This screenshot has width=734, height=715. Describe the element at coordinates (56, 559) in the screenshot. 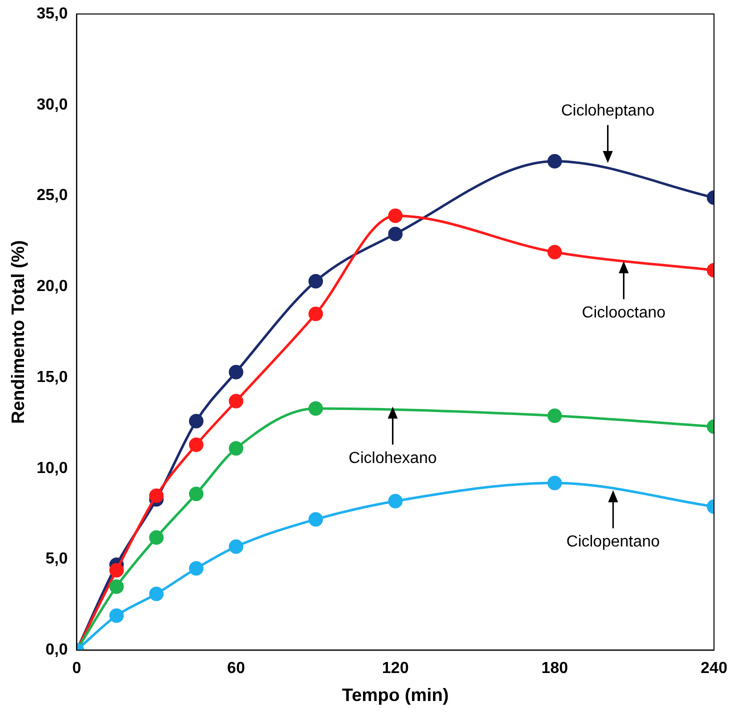

I see `y-tick-label: 5,0` at that location.